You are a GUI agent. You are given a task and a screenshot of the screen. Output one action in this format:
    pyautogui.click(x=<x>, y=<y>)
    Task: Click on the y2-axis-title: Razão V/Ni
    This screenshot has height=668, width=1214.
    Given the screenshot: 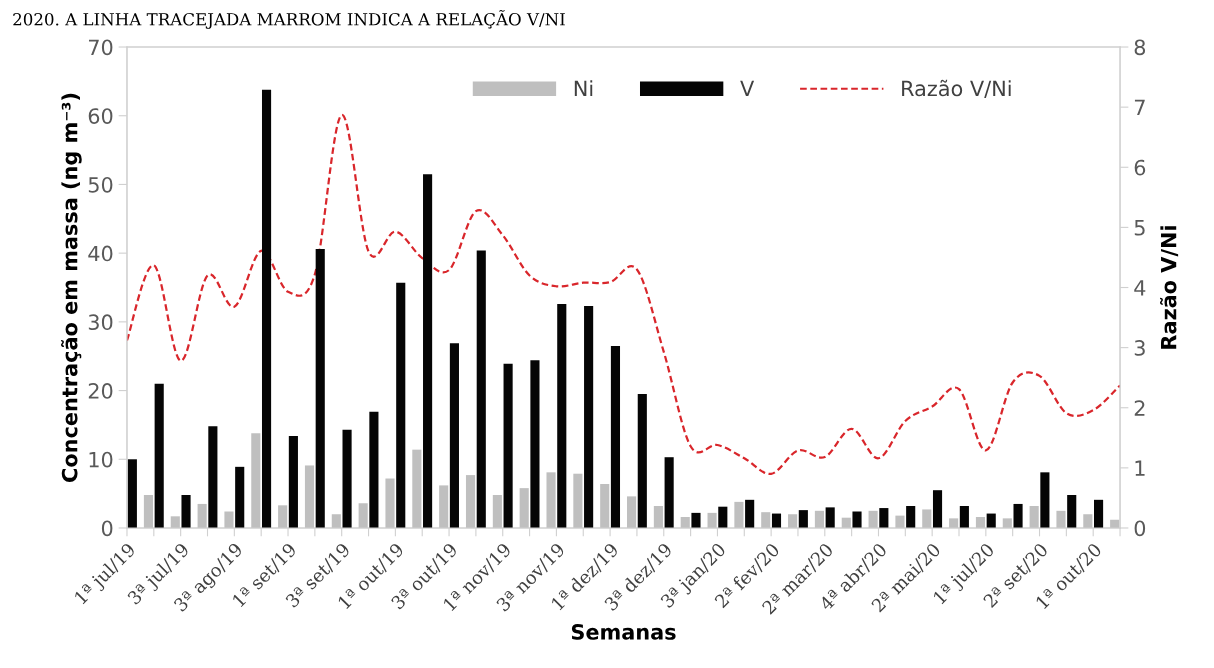 What is the action you would take?
    pyautogui.click(x=1169, y=287)
    